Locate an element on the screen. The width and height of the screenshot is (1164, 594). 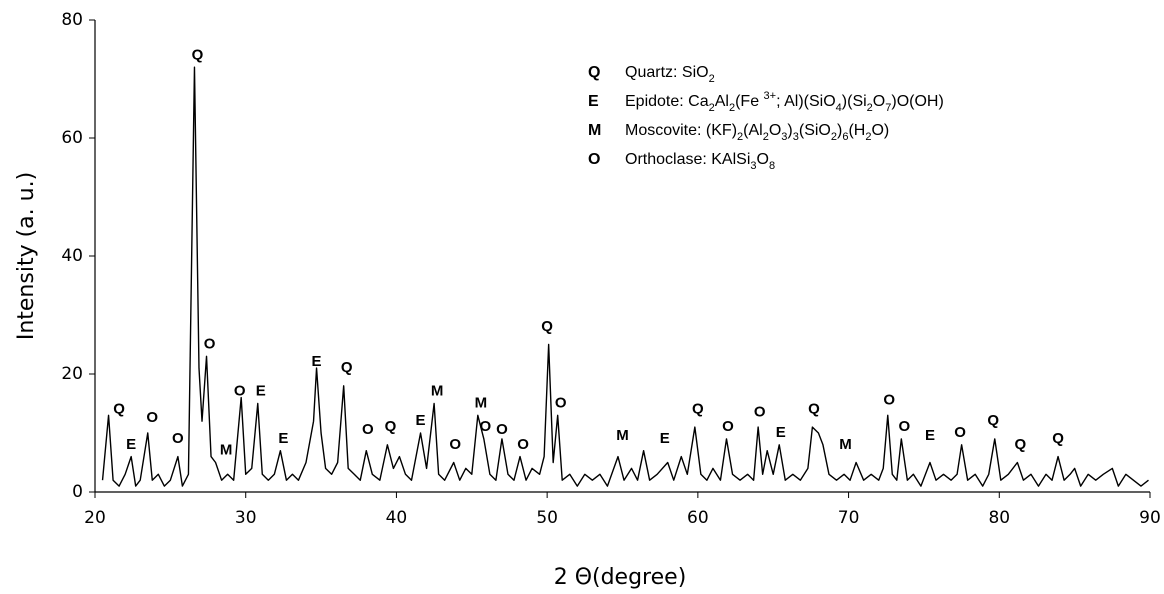
x-tick-label: 30 is located at coordinates (246, 518).